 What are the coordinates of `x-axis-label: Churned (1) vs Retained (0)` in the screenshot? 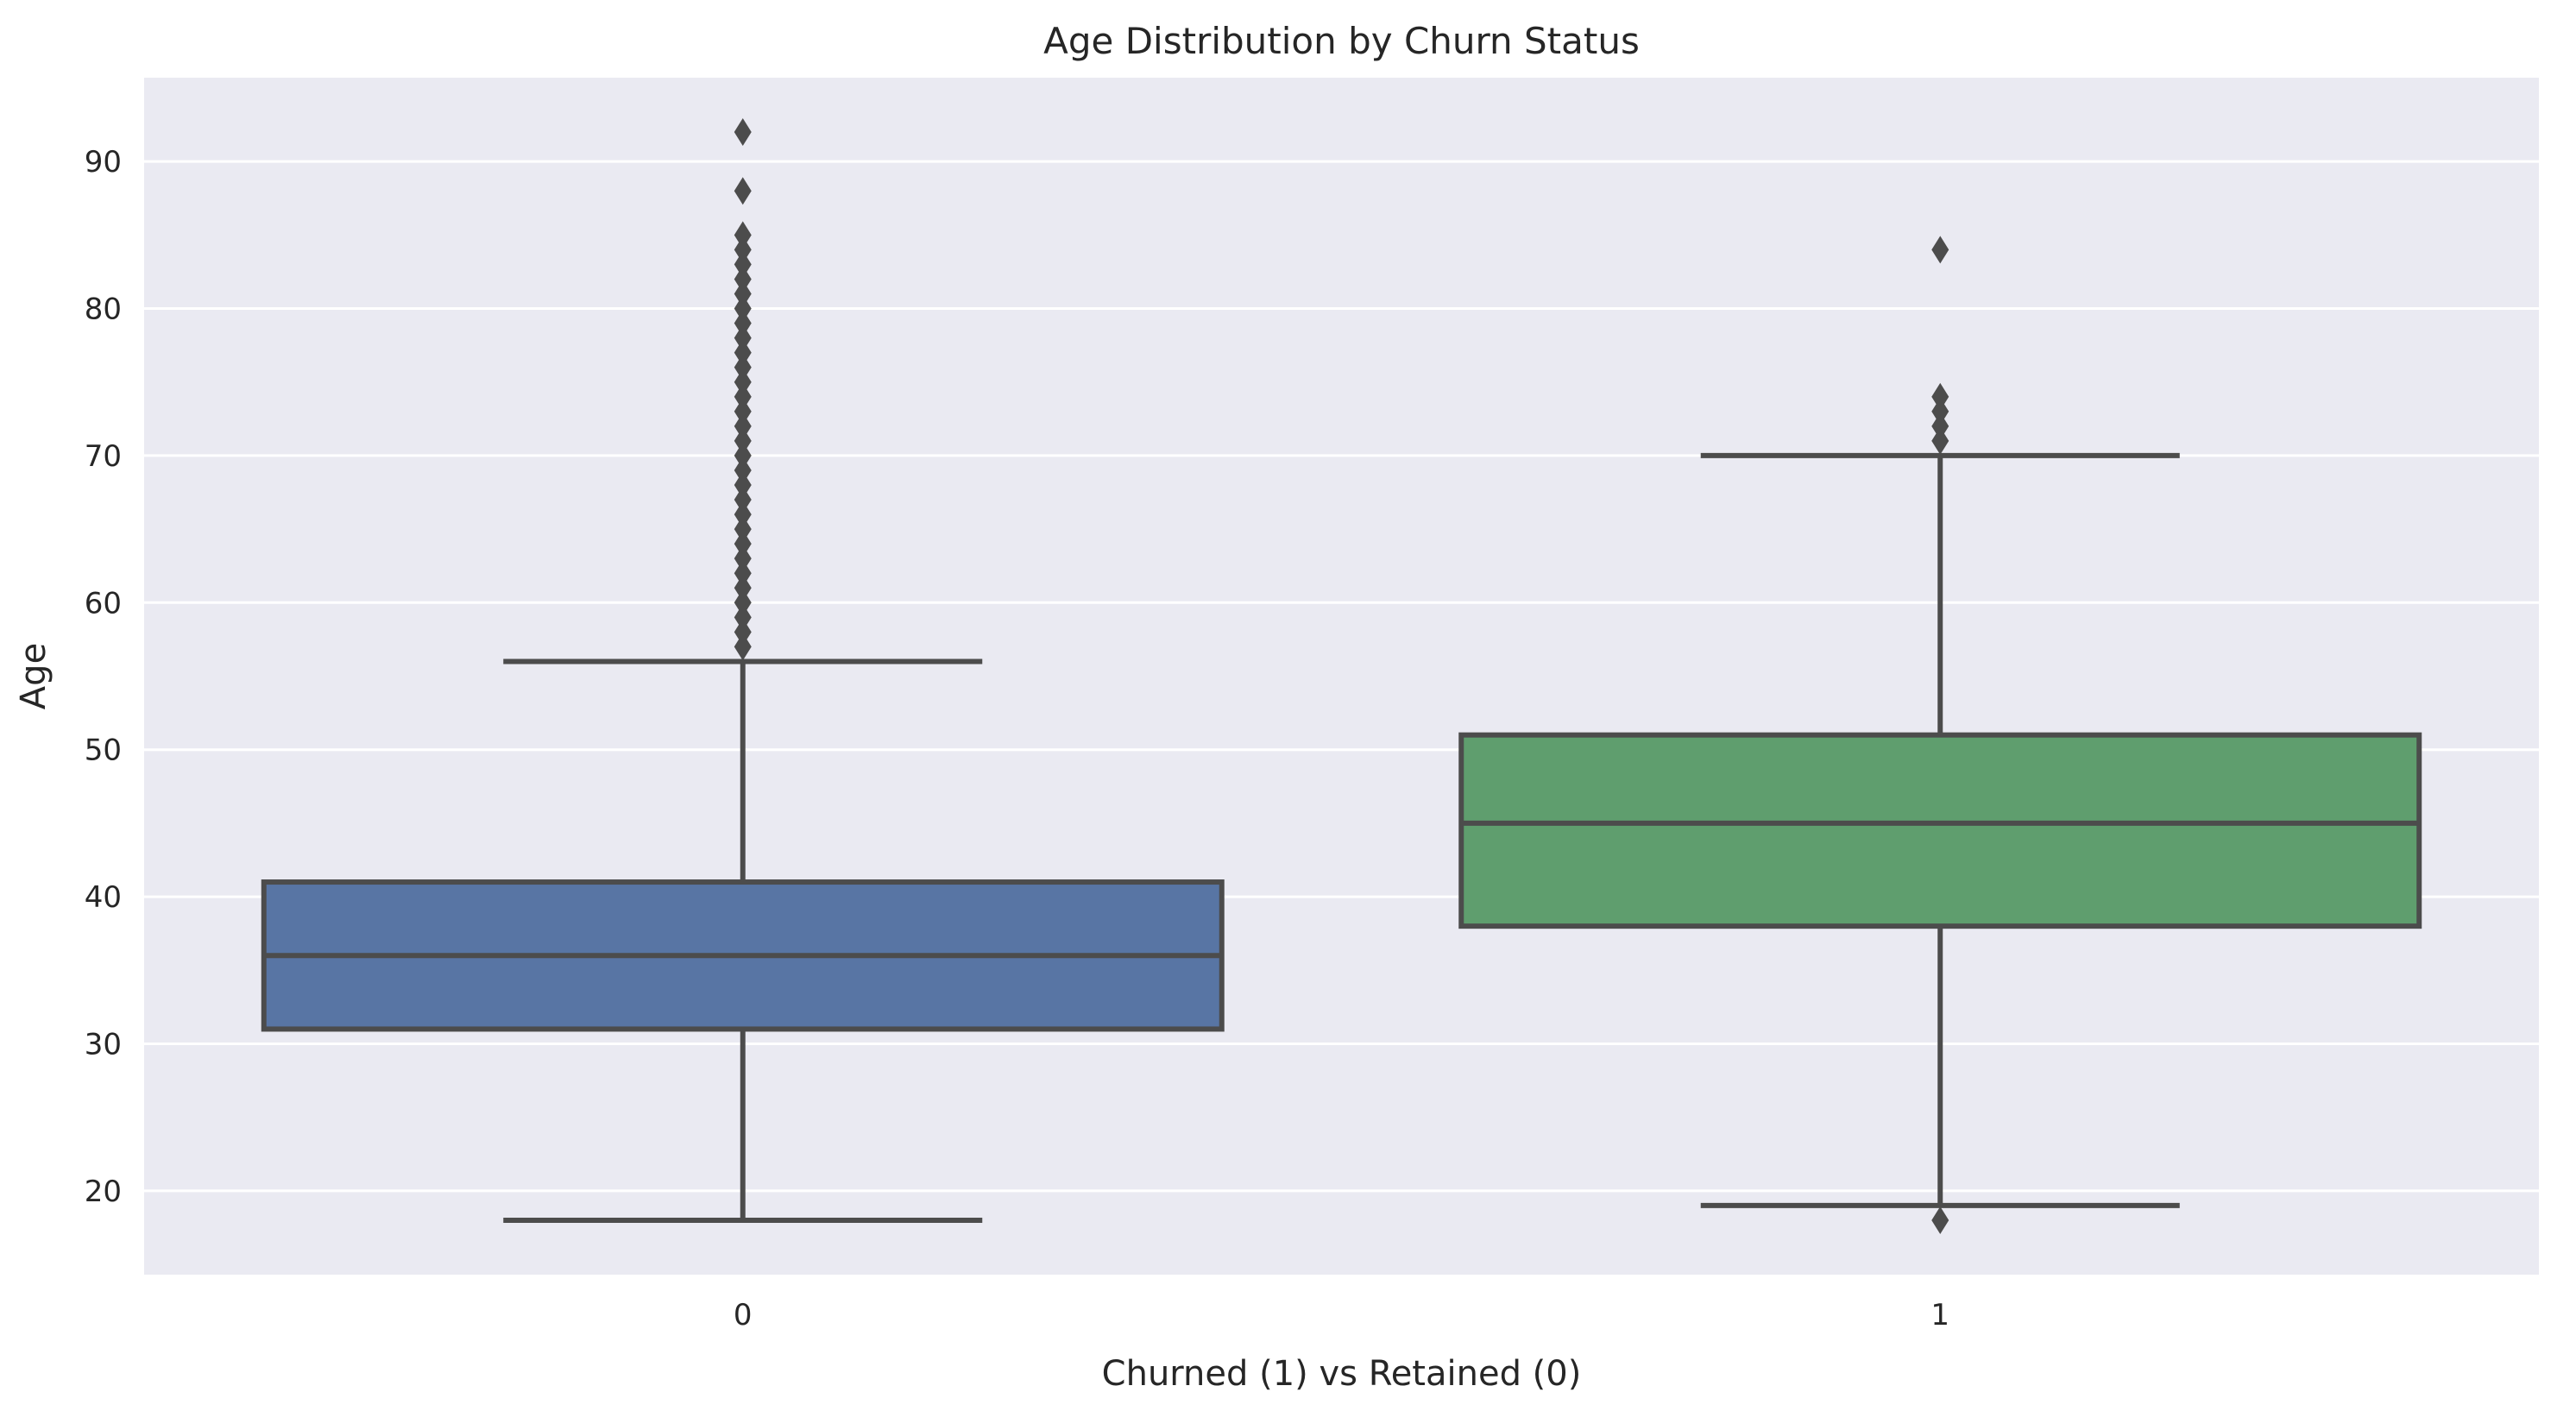 It's located at (1342, 1374).